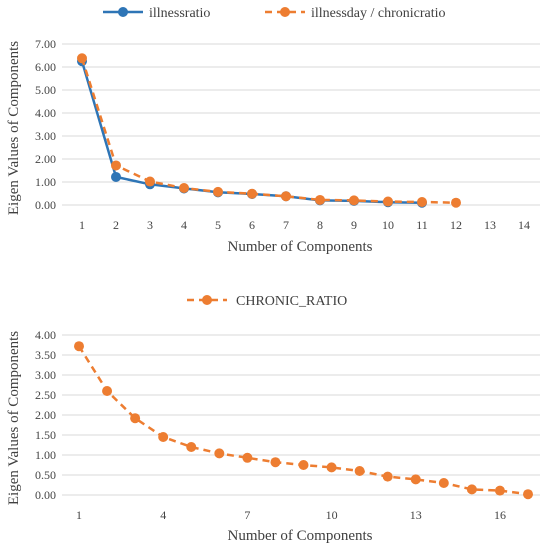  Describe the element at coordinates (304, 225) in the screenshot. I see `x-tick-labels: 1 2 3 4 5 6 7 8 9 10 11 12 13 14` at that location.